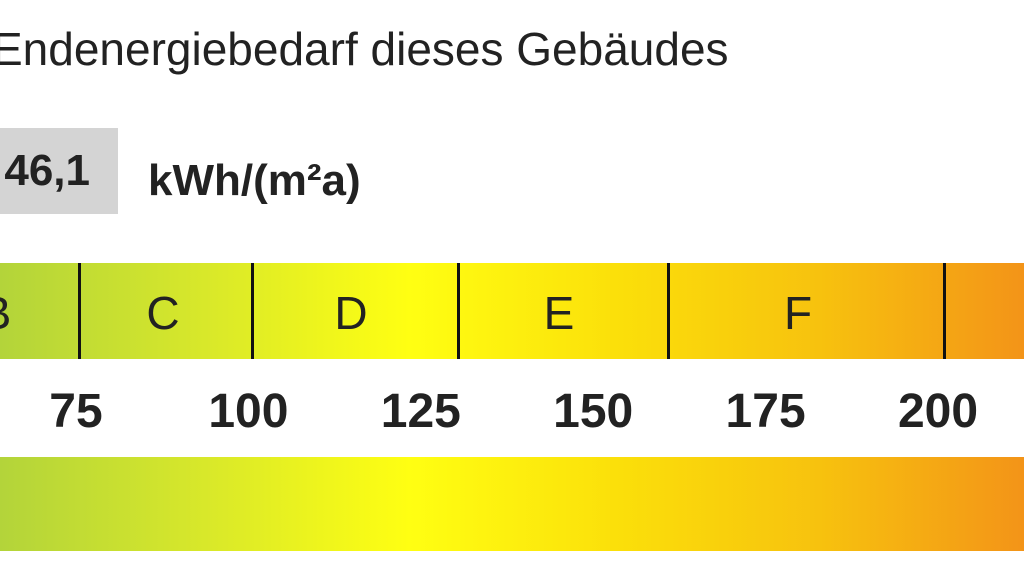  Describe the element at coordinates (765, 411) in the screenshot. I see `tick-label: 175` at that location.